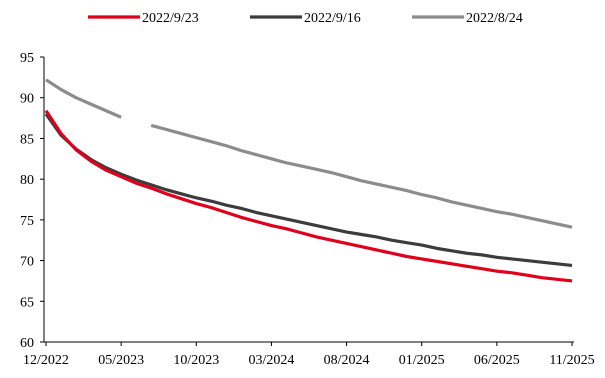 This screenshot has width=605, height=378. Describe the element at coordinates (494, 18) in the screenshot. I see `legend-label: 2022/8/24` at that location.